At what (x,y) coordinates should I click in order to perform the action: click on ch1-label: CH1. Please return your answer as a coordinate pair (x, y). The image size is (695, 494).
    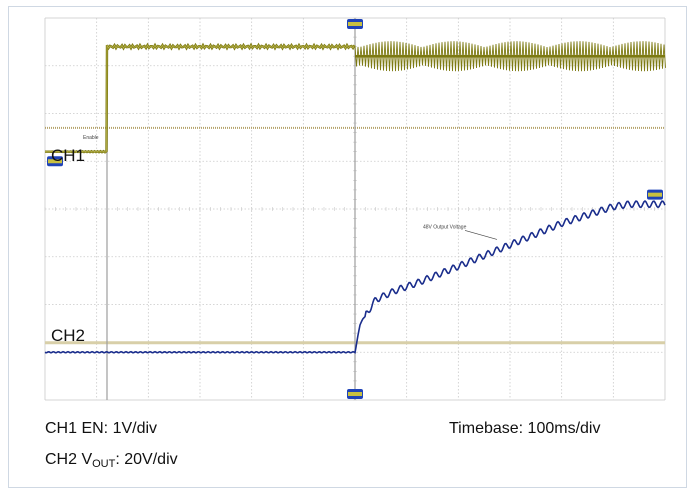
    Looking at the image, I should click on (68, 155).